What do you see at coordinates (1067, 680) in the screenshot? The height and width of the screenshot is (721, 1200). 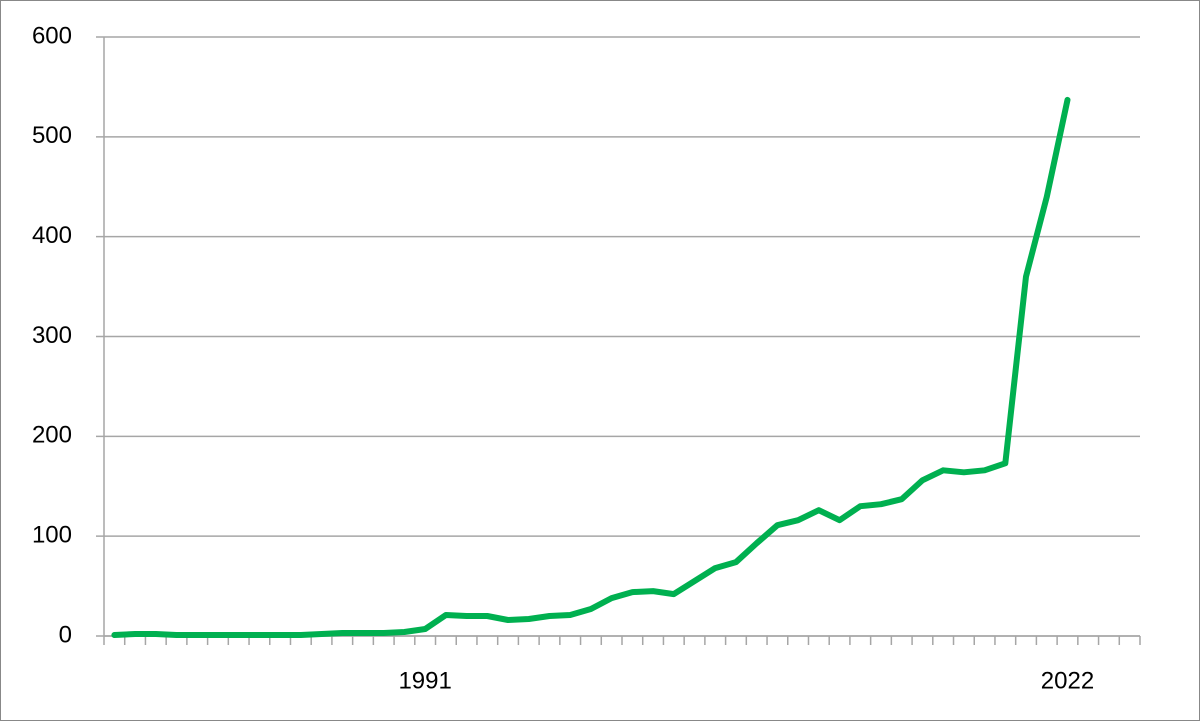 I see `x-tick-label: 2022` at bounding box center [1067, 680].